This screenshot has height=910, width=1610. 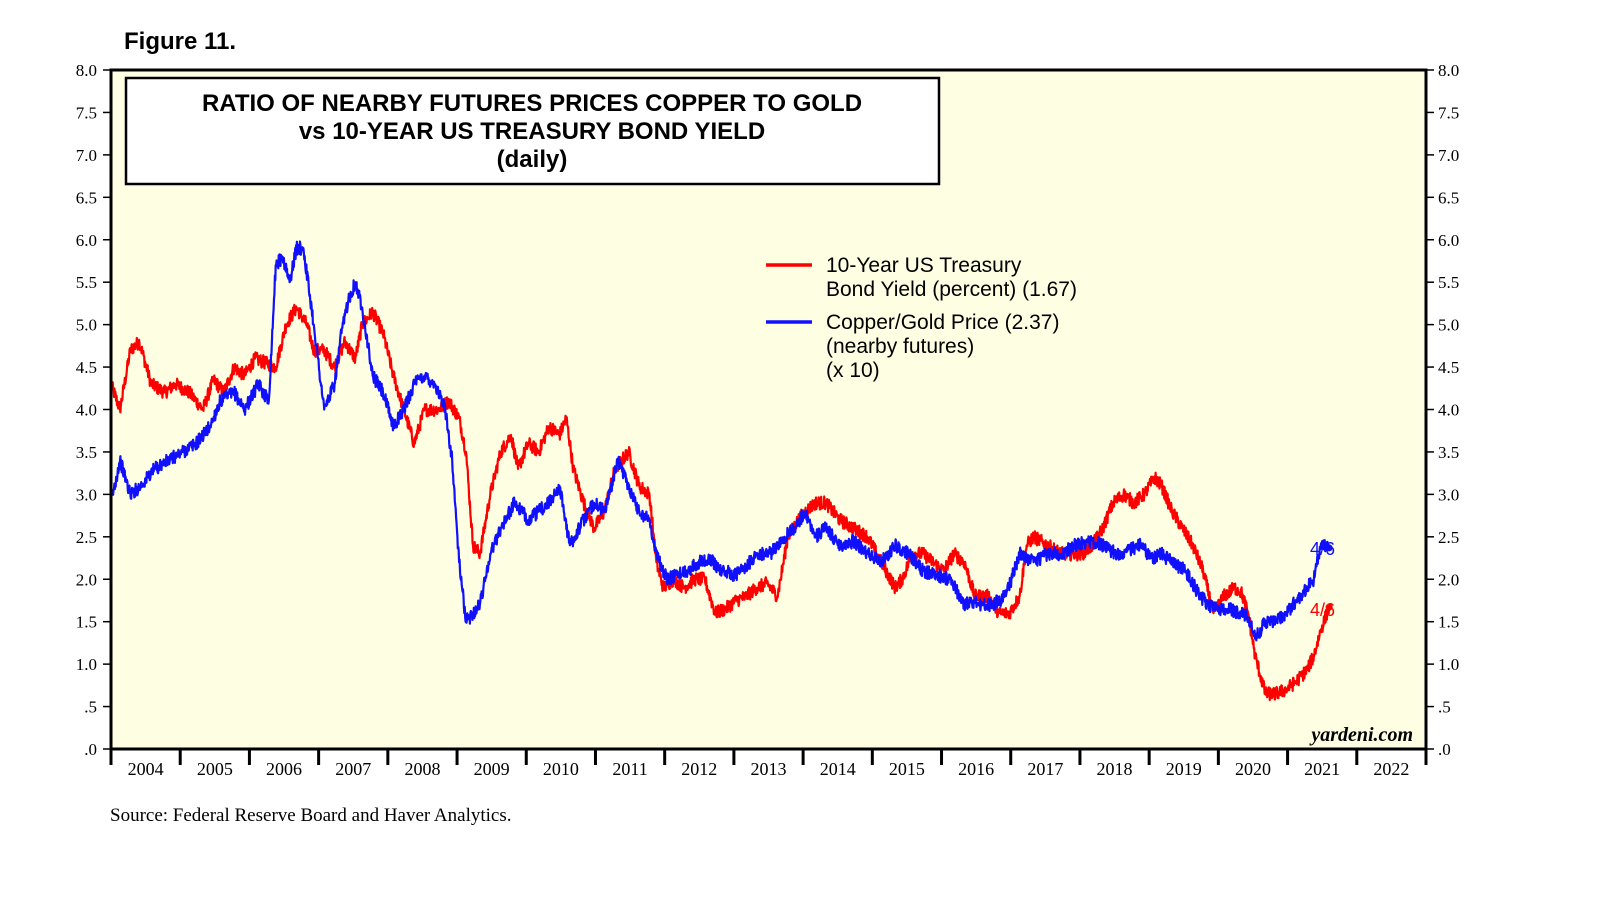 What do you see at coordinates (1184, 769) in the screenshot?
I see `x-tick-label: 2019` at bounding box center [1184, 769].